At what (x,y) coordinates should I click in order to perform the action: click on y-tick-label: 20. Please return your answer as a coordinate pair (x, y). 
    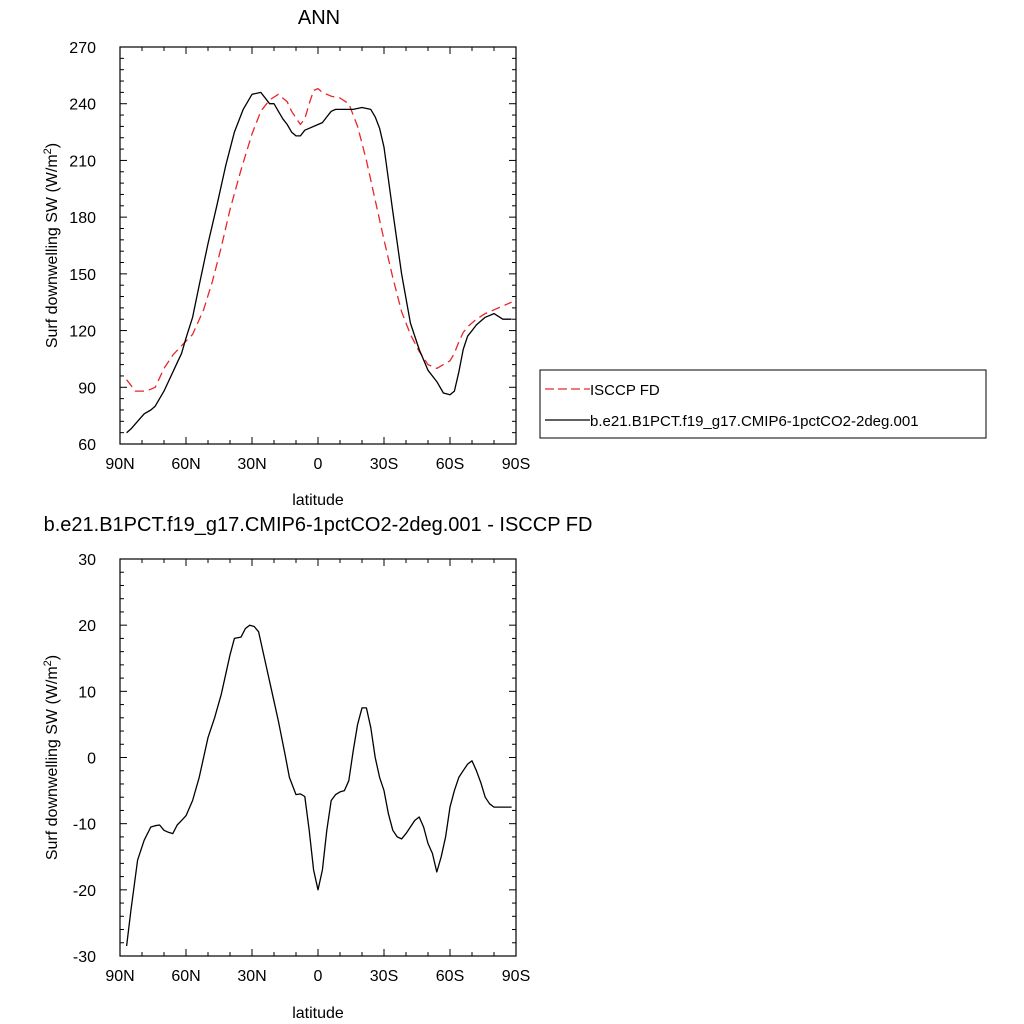
    Looking at the image, I should click on (87, 626).